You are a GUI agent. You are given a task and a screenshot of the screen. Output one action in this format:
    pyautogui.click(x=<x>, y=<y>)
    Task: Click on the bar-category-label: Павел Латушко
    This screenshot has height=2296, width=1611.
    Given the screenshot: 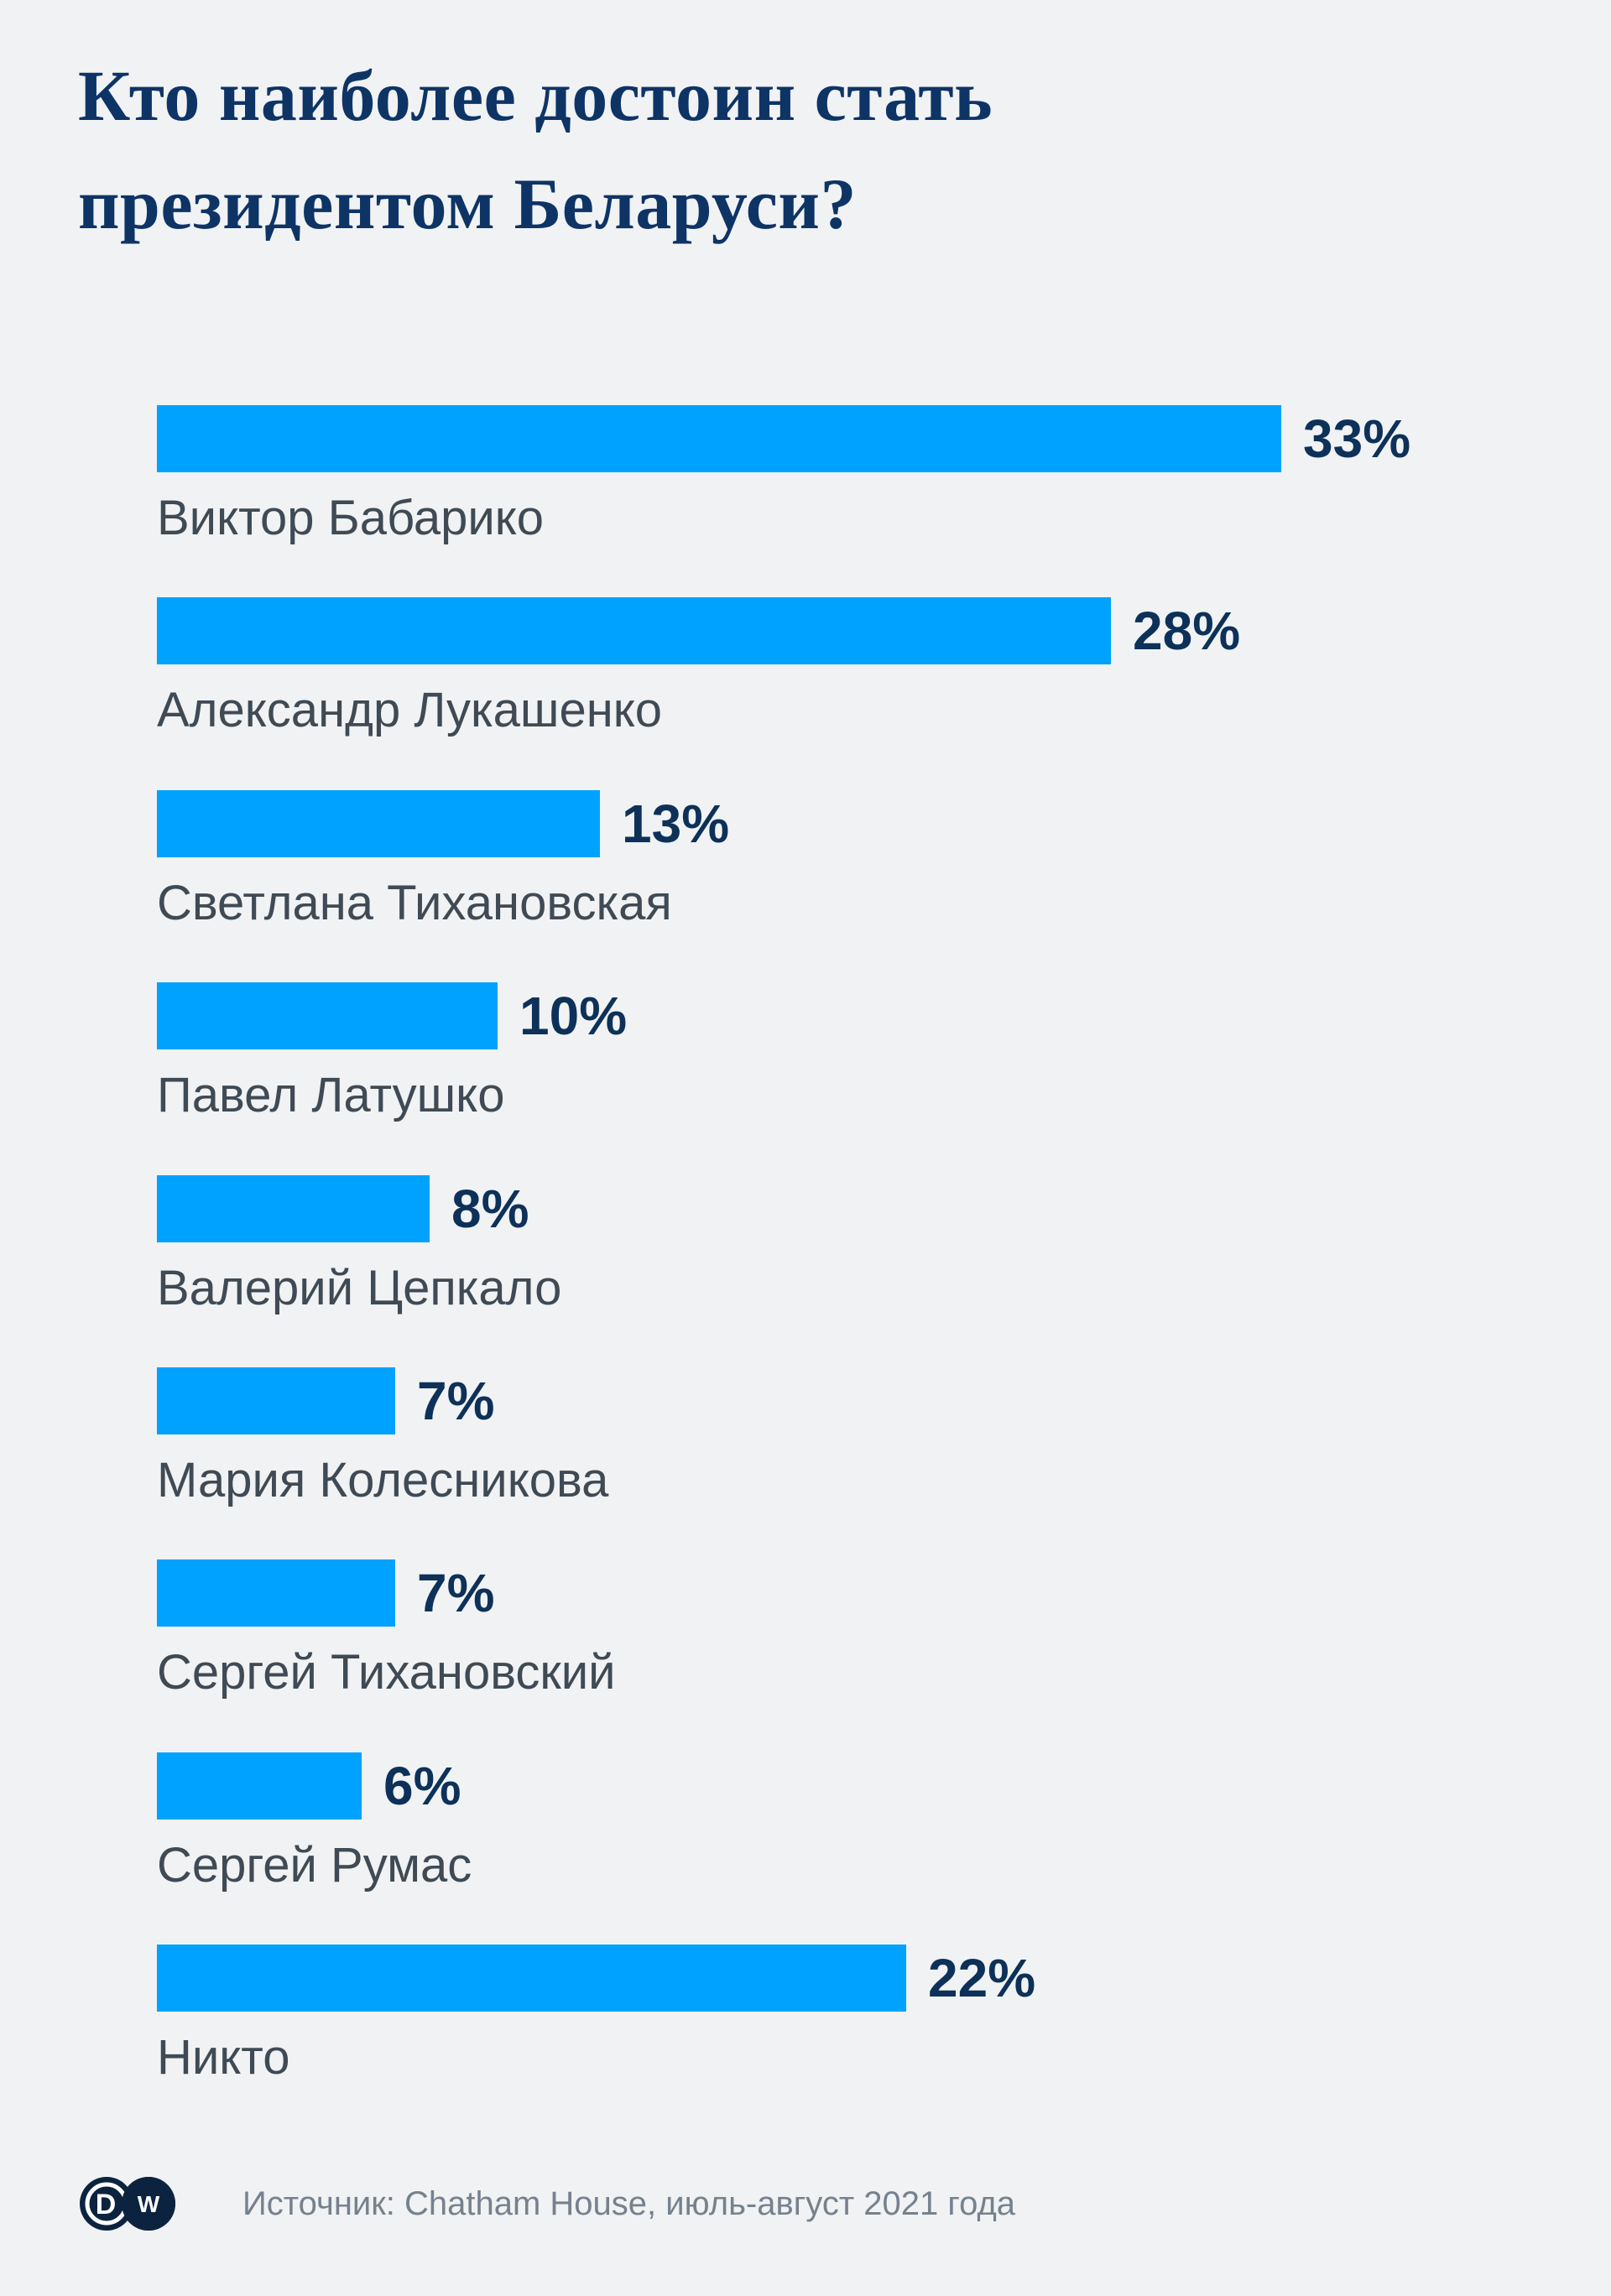 What is the action you would take?
    pyautogui.click(x=331, y=1096)
    